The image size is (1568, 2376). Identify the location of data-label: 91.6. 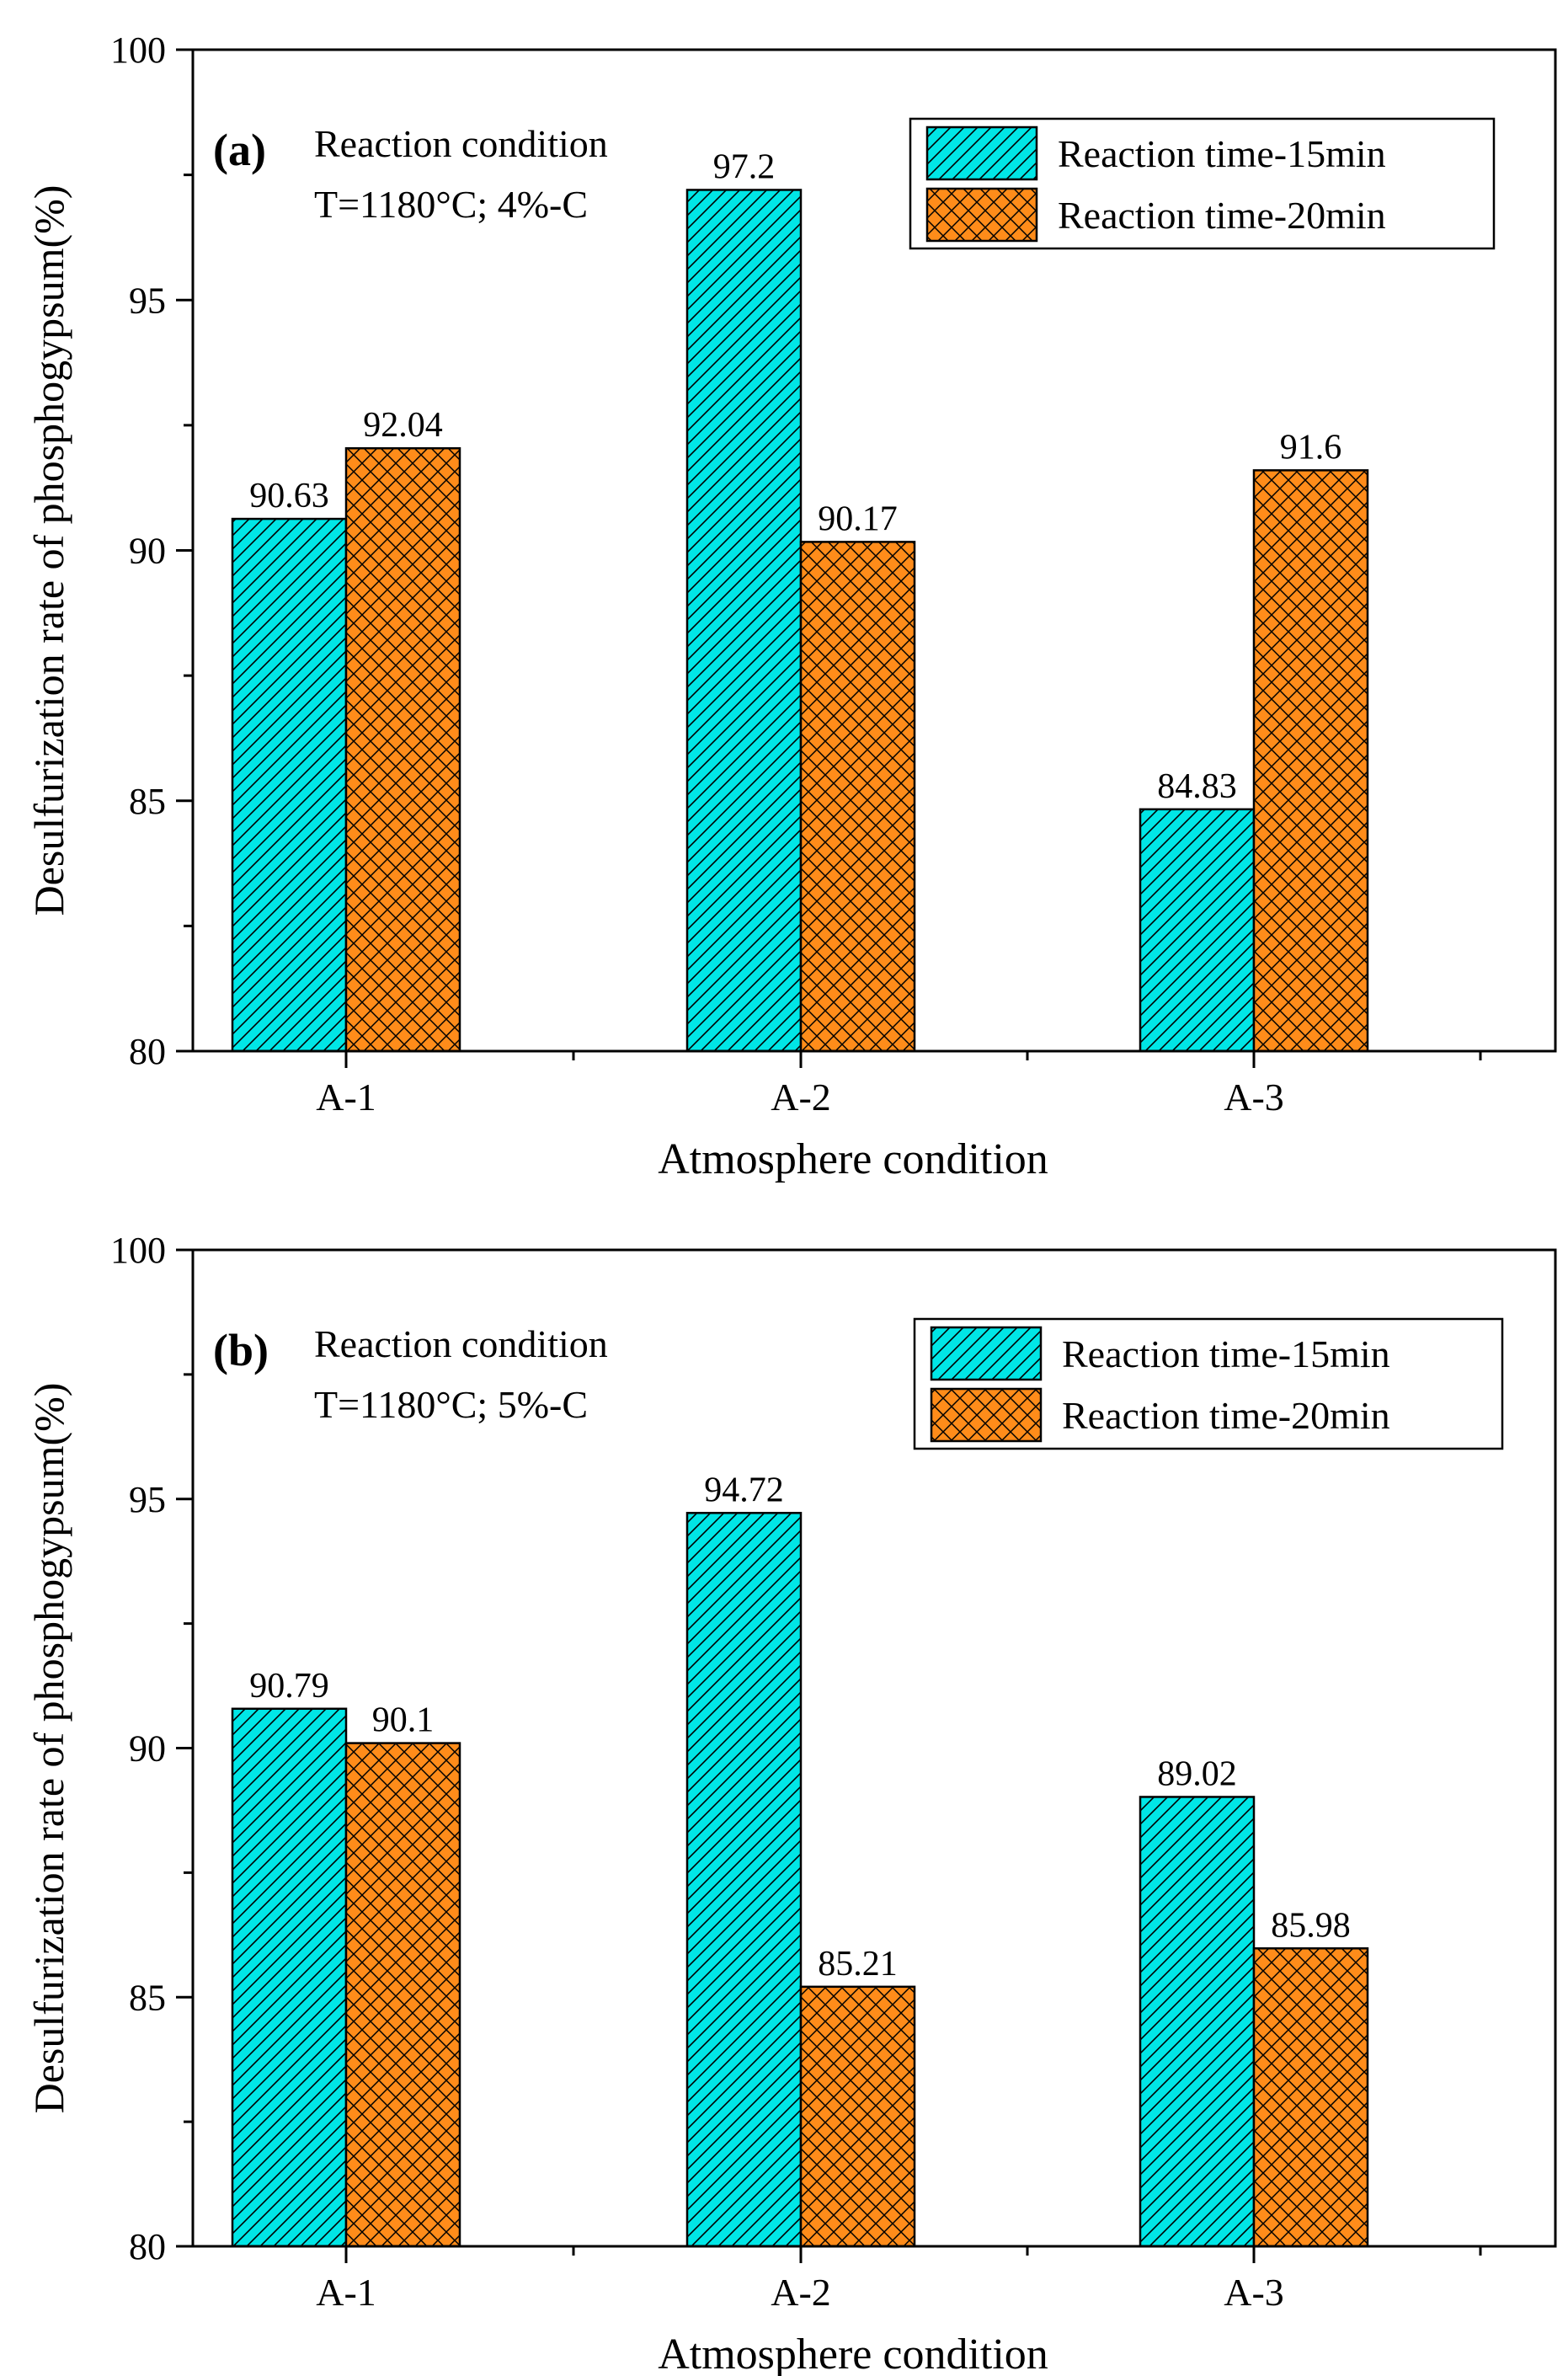
(1311, 447).